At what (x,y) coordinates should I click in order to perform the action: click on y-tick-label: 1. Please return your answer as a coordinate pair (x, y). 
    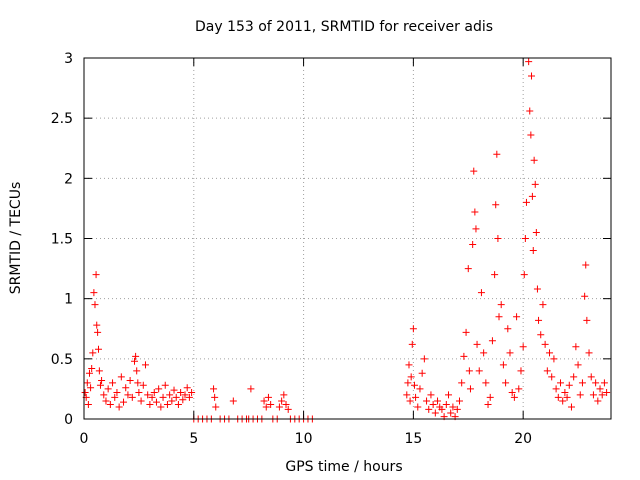
    Looking at the image, I should click on (68, 300).